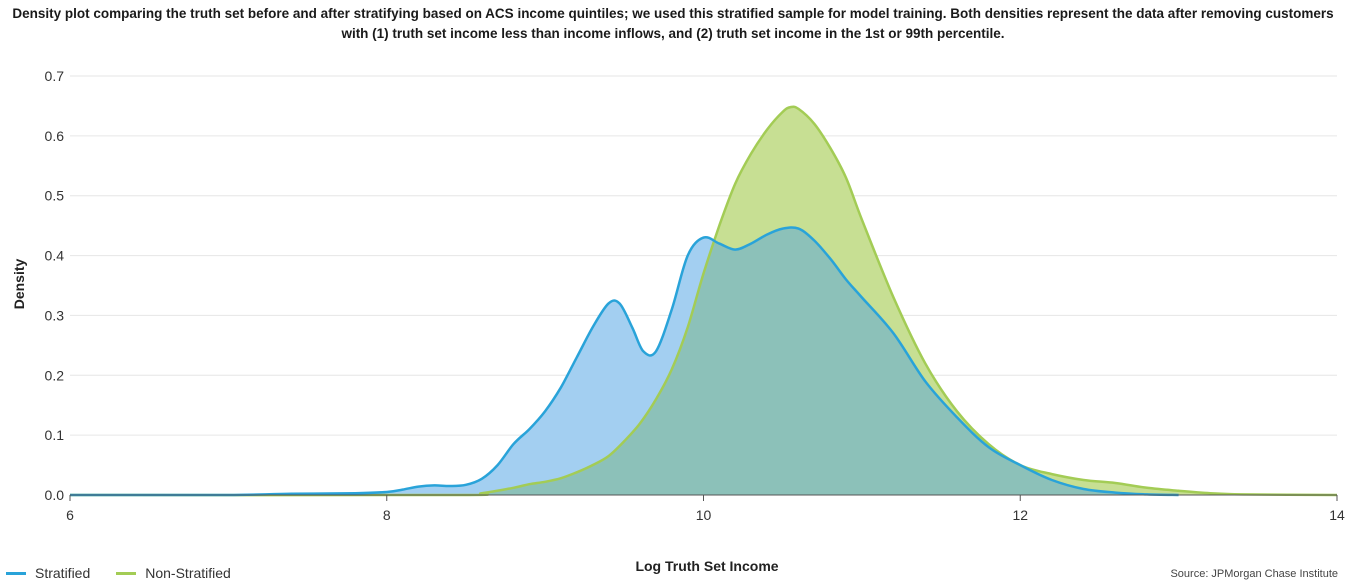 Image resolution: width=1346 pixels, height=582 pixels. I want to click on y-tick-label: 0.2, so click(55, 375).